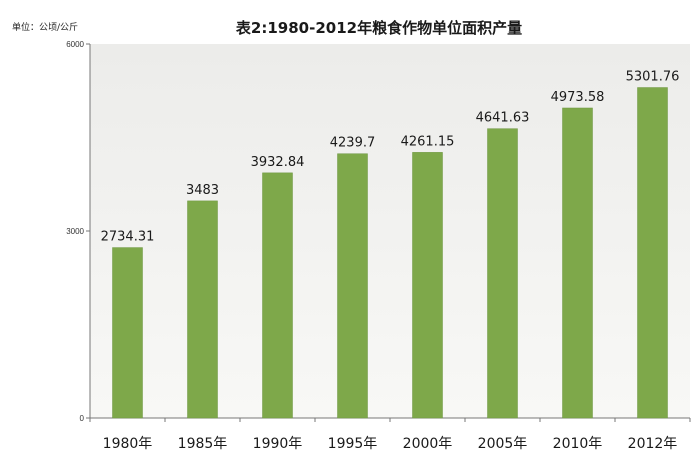 This screenshot has height=461, width=697. I want to click on data-label: 5301.76, so click(653, 77).